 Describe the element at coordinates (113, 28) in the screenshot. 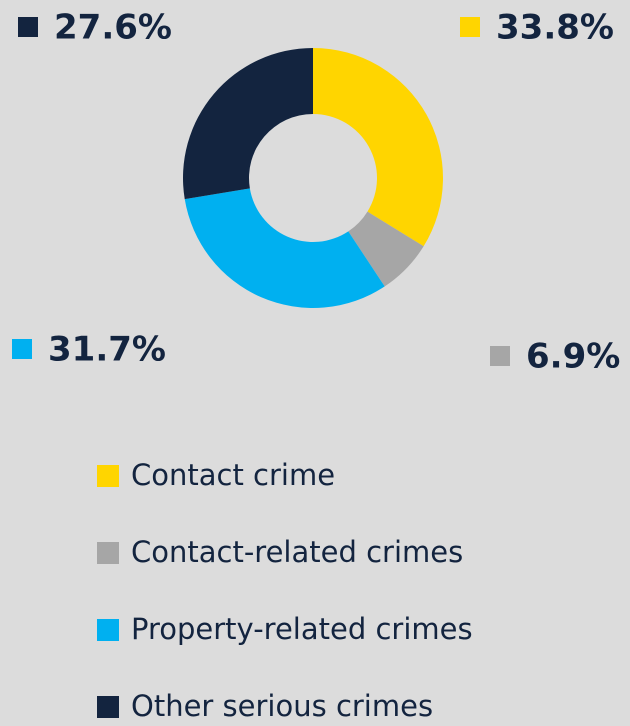

I see `value-label: 27.6%` at that location.